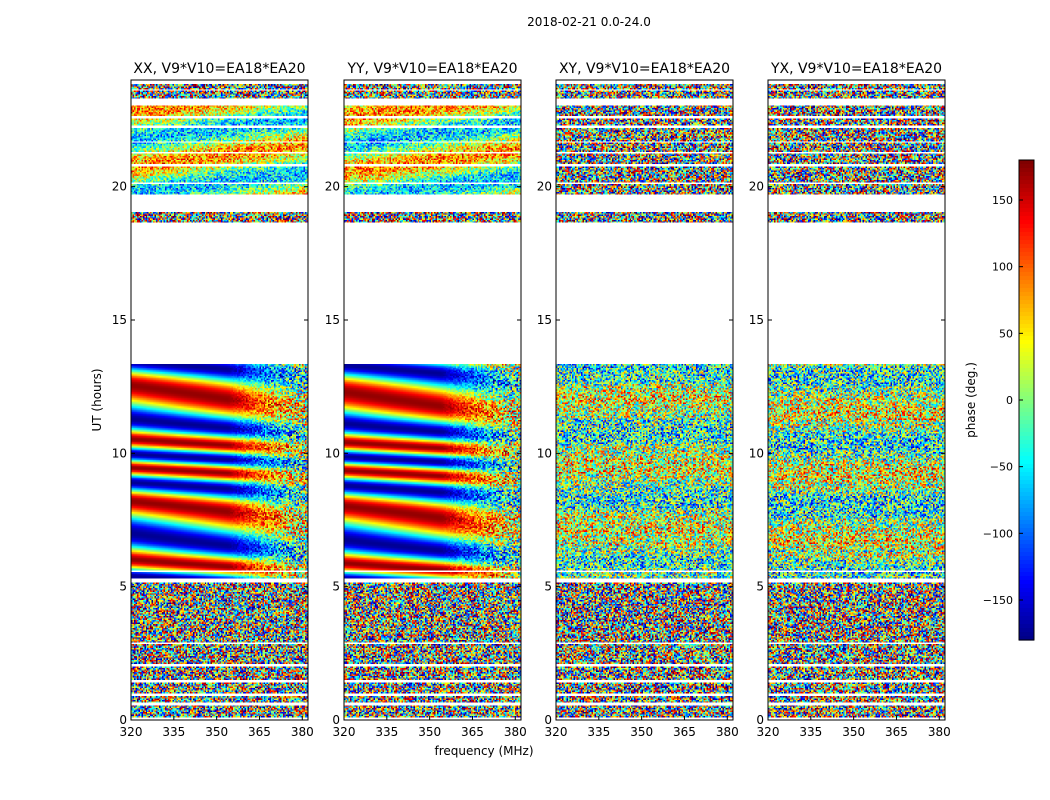 The image size is (1050, 800). What do you see at coordinates (131, 732) in the screenshot?
I see `x-tick-label: 320` at bounding box center [131, 732].